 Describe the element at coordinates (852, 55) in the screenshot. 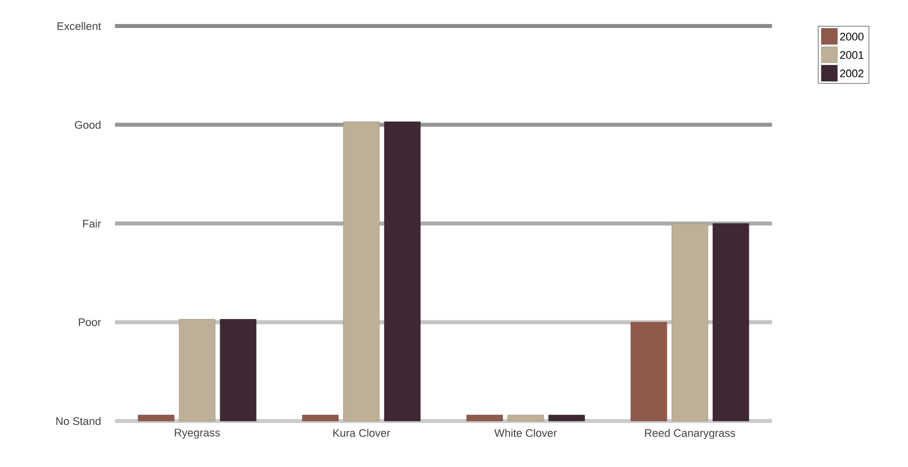

I see `legend-label: 2001` at that location.